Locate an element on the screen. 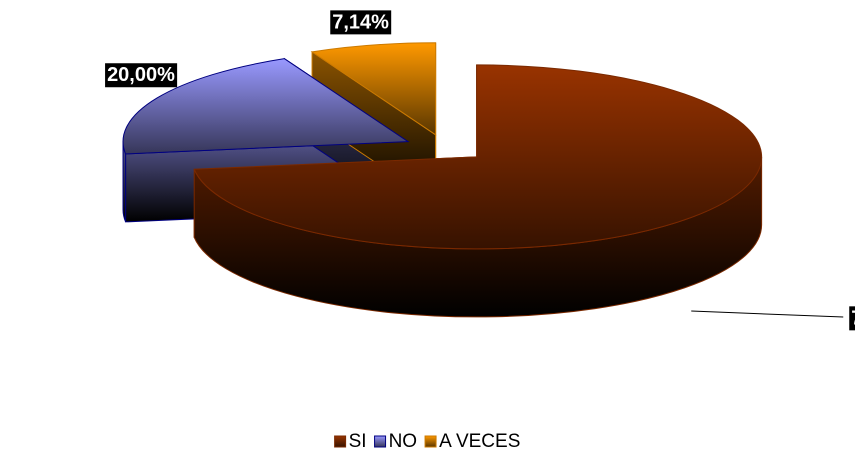  legend: SI NO A VECES is located at coordinates (427, 441).